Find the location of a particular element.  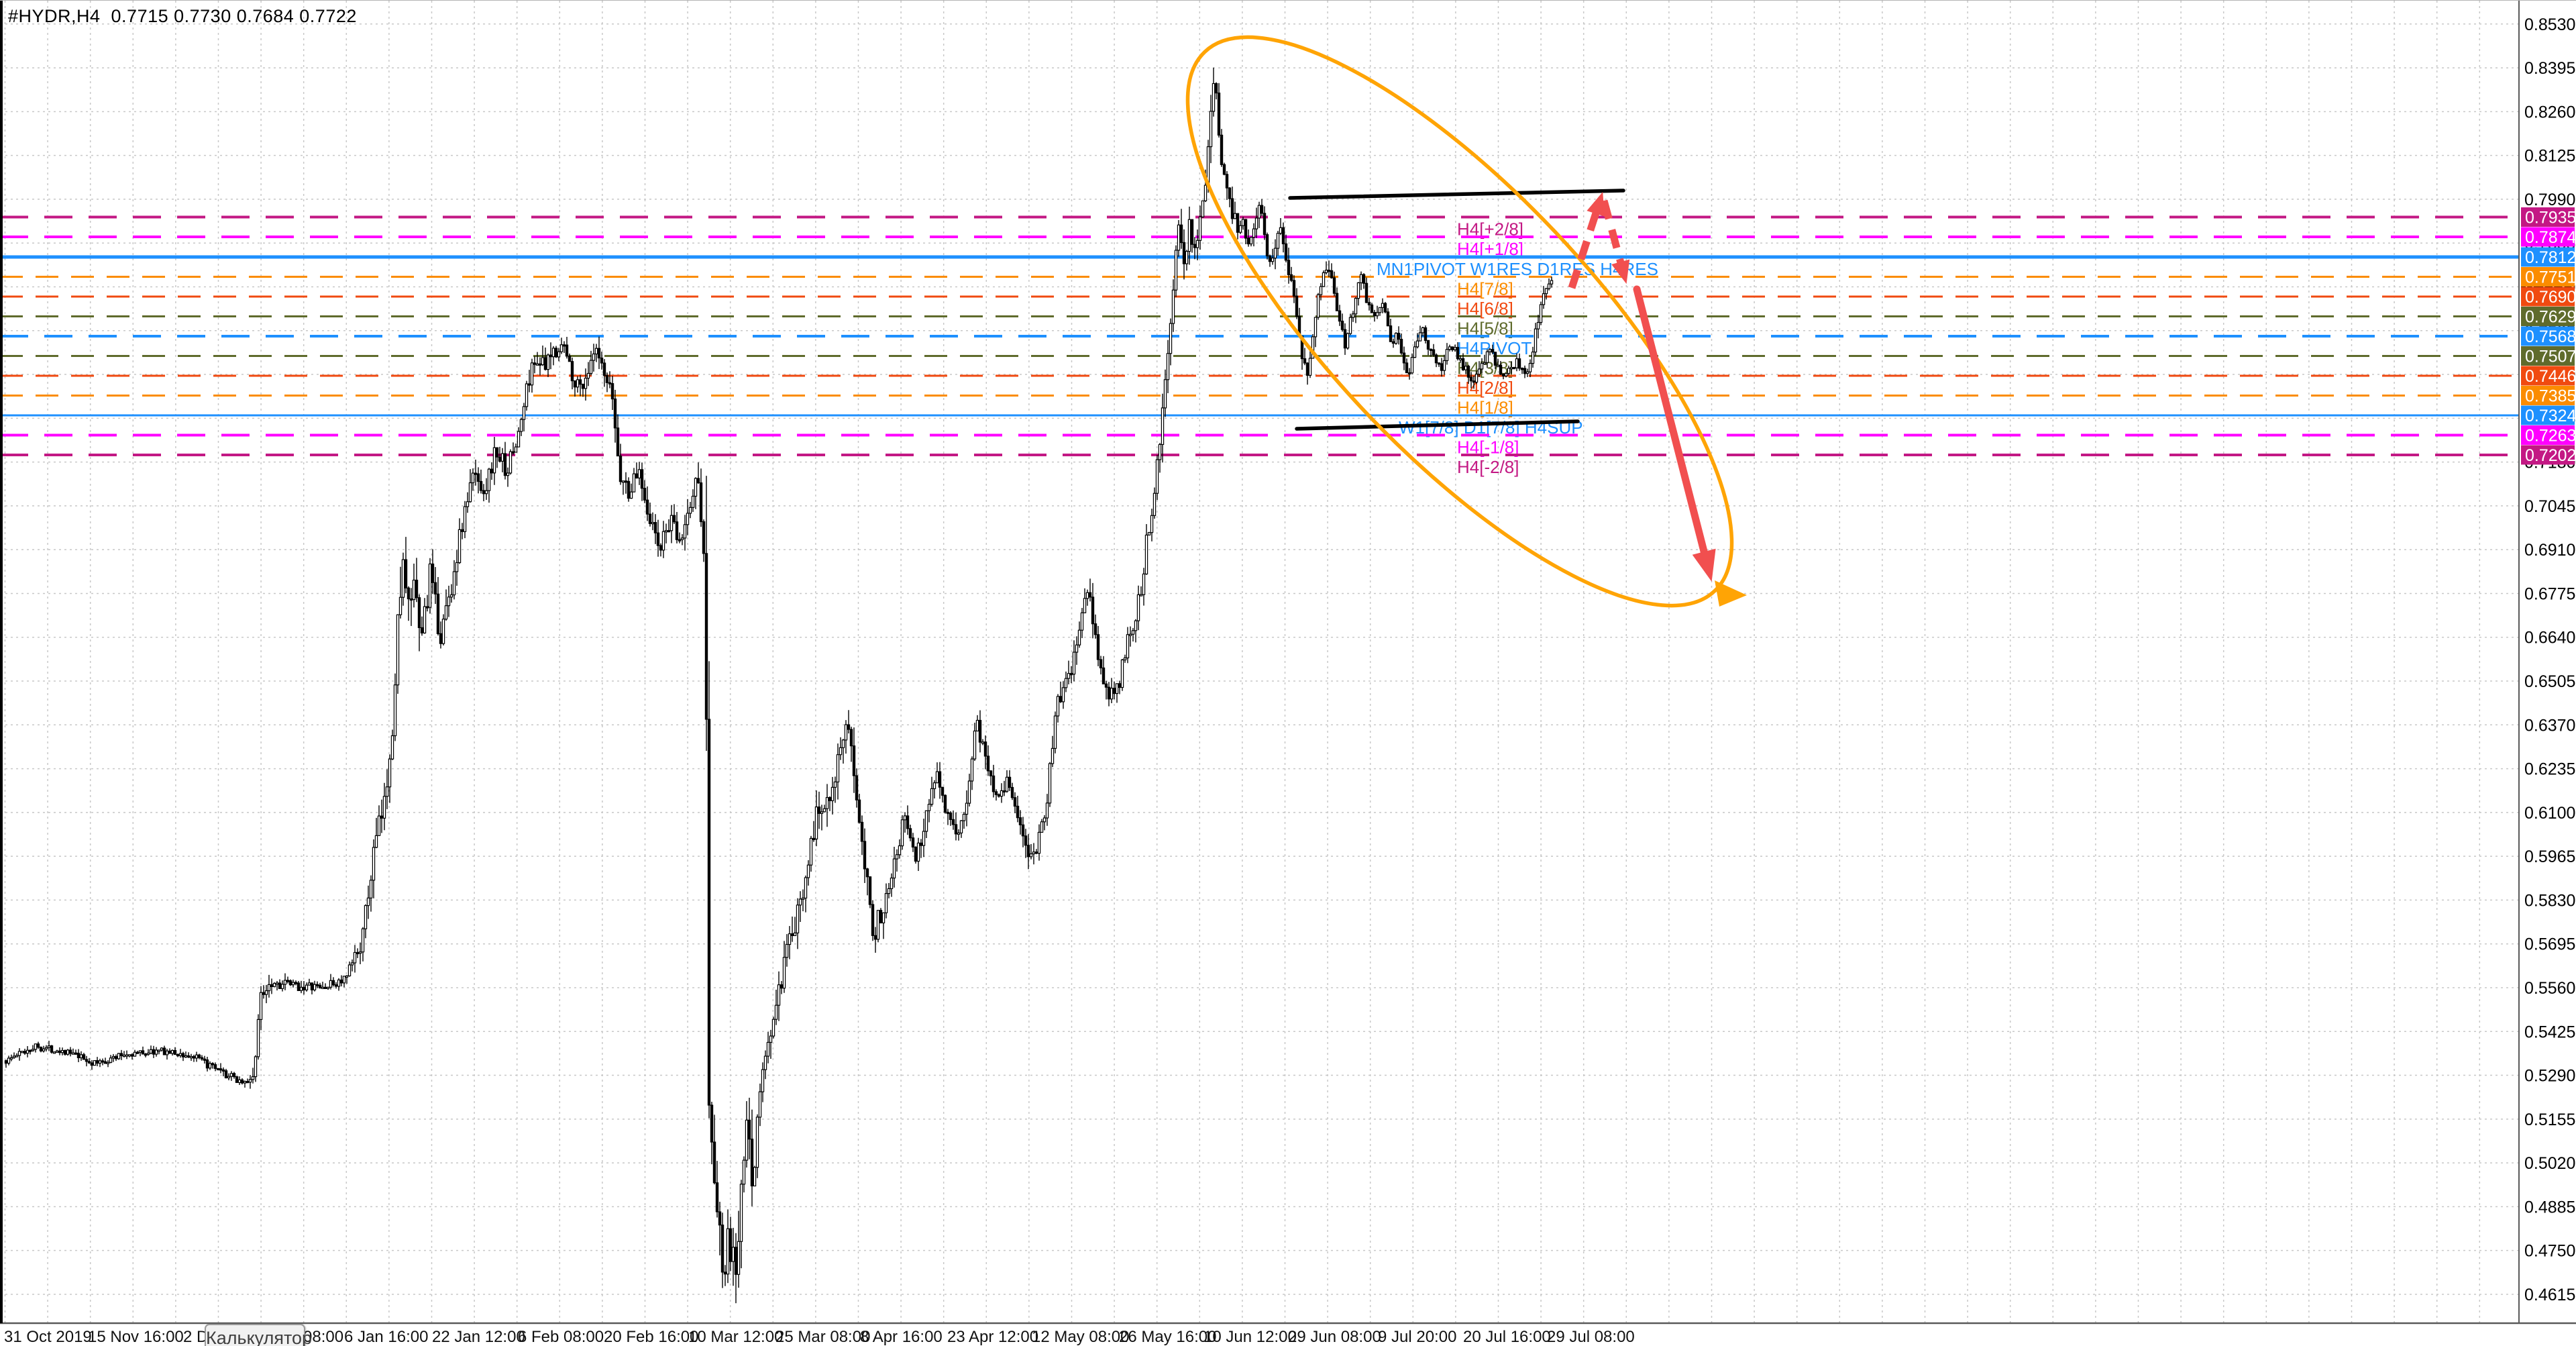

time-axis-label: 20 Feb 16:00 is located at coordinates (651, 1337).